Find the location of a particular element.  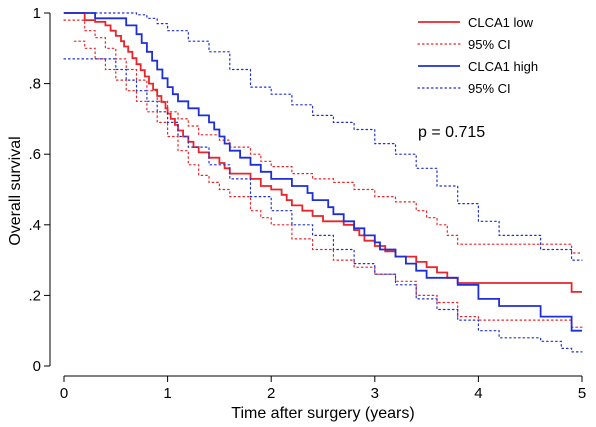

y-axis-label: Overall survival is located at coordinates (15, 190).